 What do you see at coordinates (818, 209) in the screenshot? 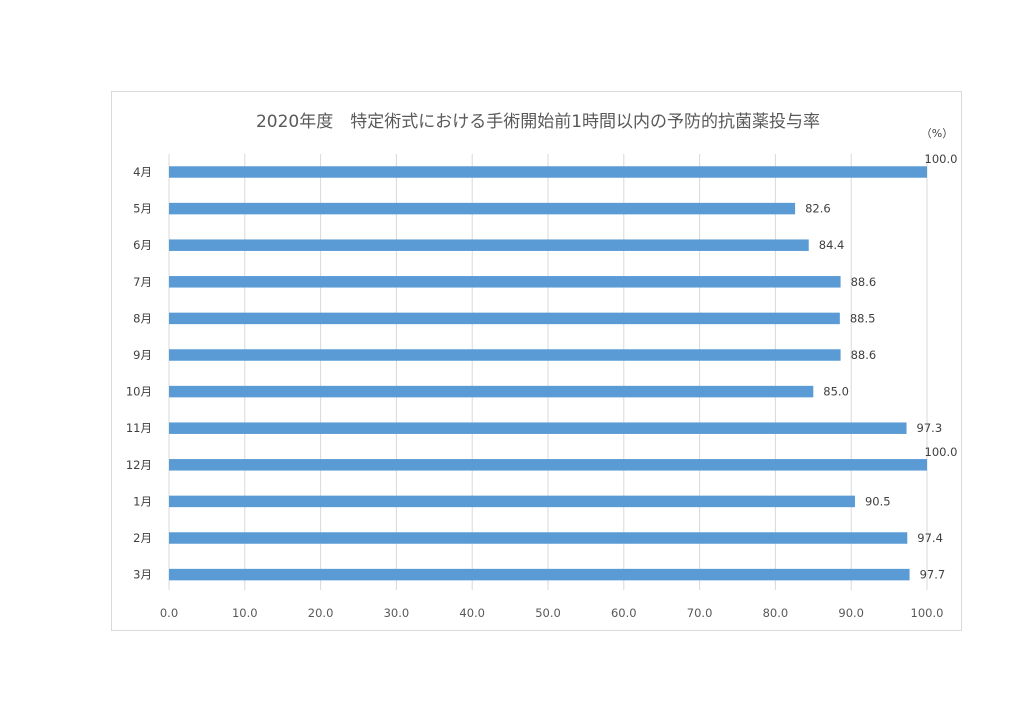
I see `data-label: 82.6` at bounding box center [818, 209].